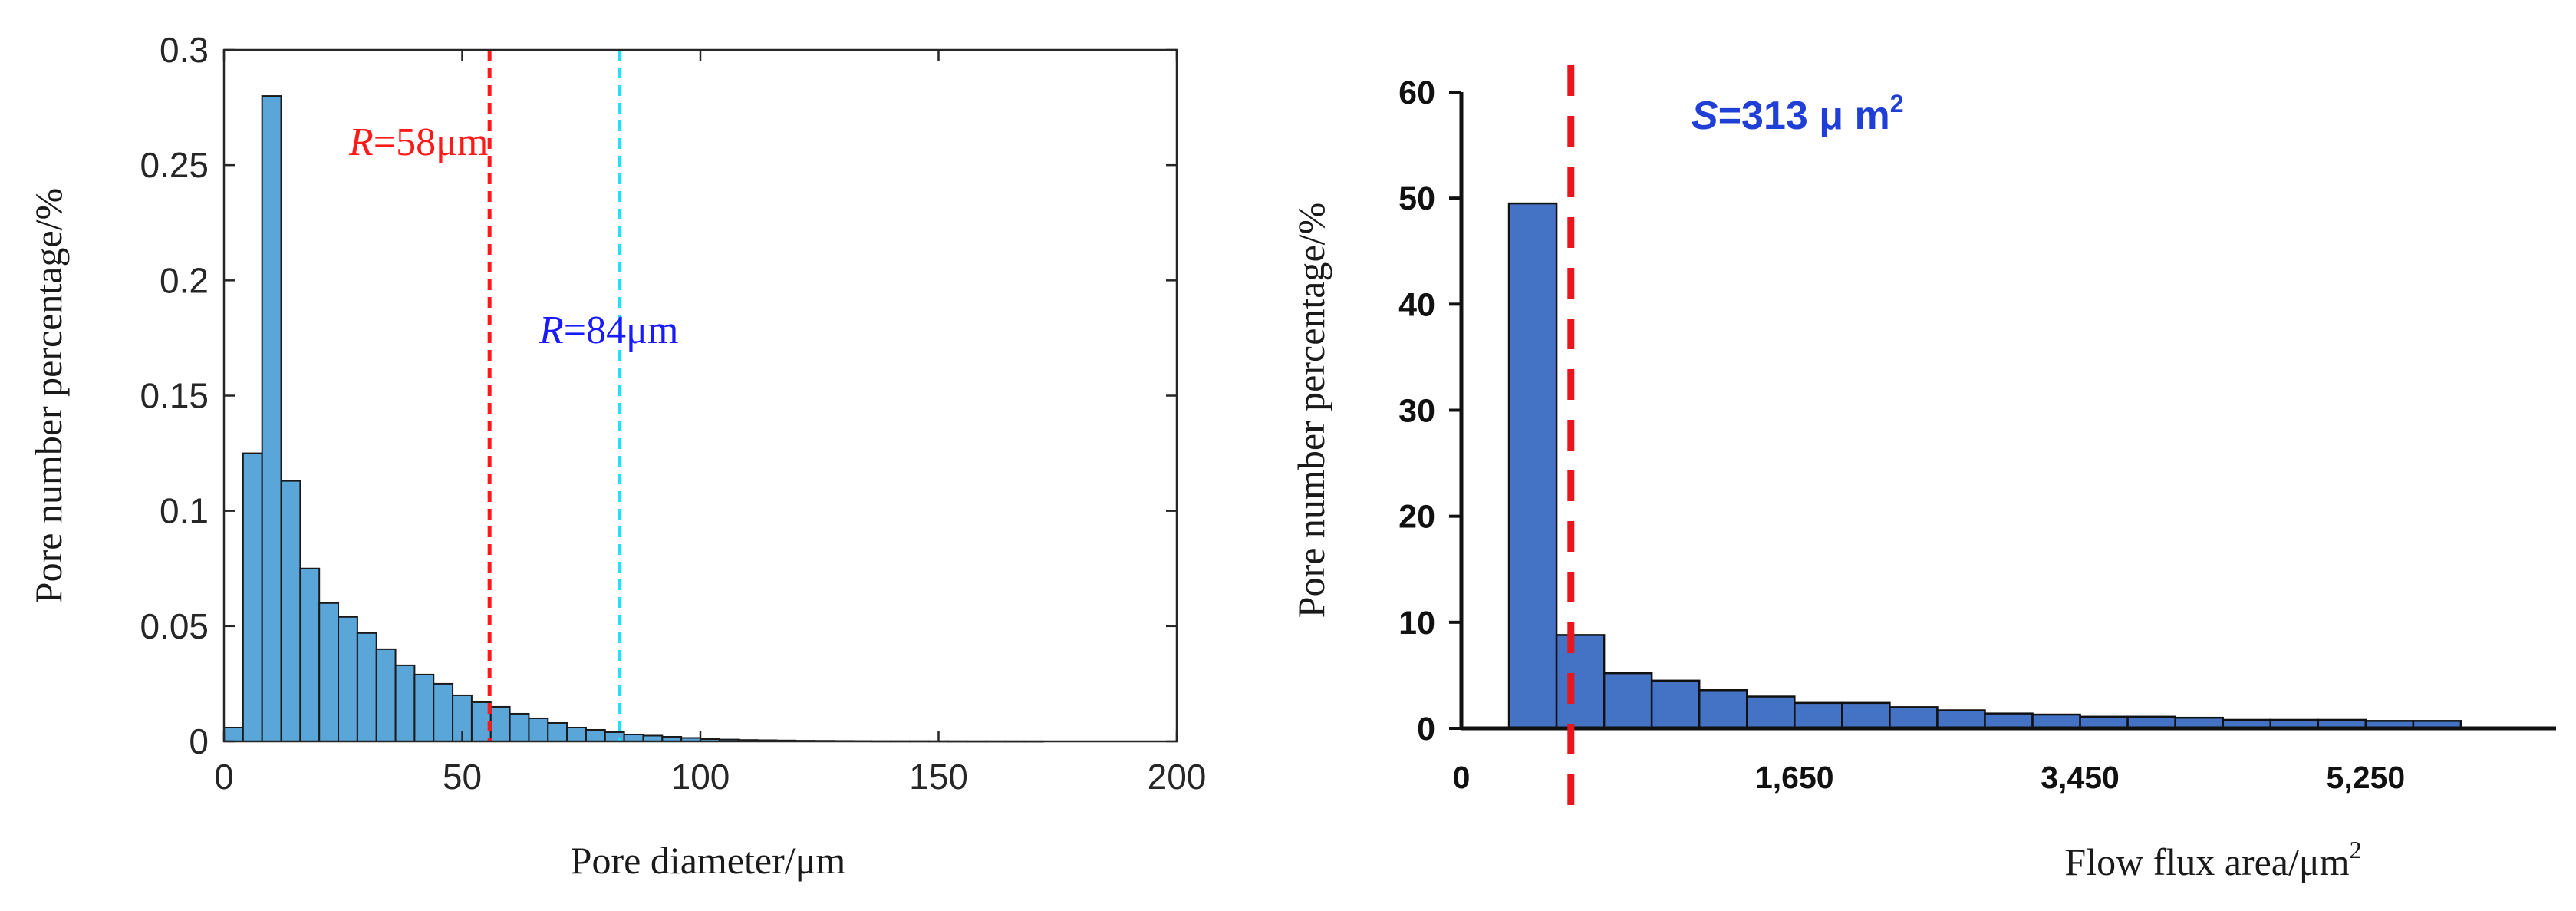  Describe the element at coordinates (174, 626) in the screenshot. I see `y-tick-label: 0.05` at that location.